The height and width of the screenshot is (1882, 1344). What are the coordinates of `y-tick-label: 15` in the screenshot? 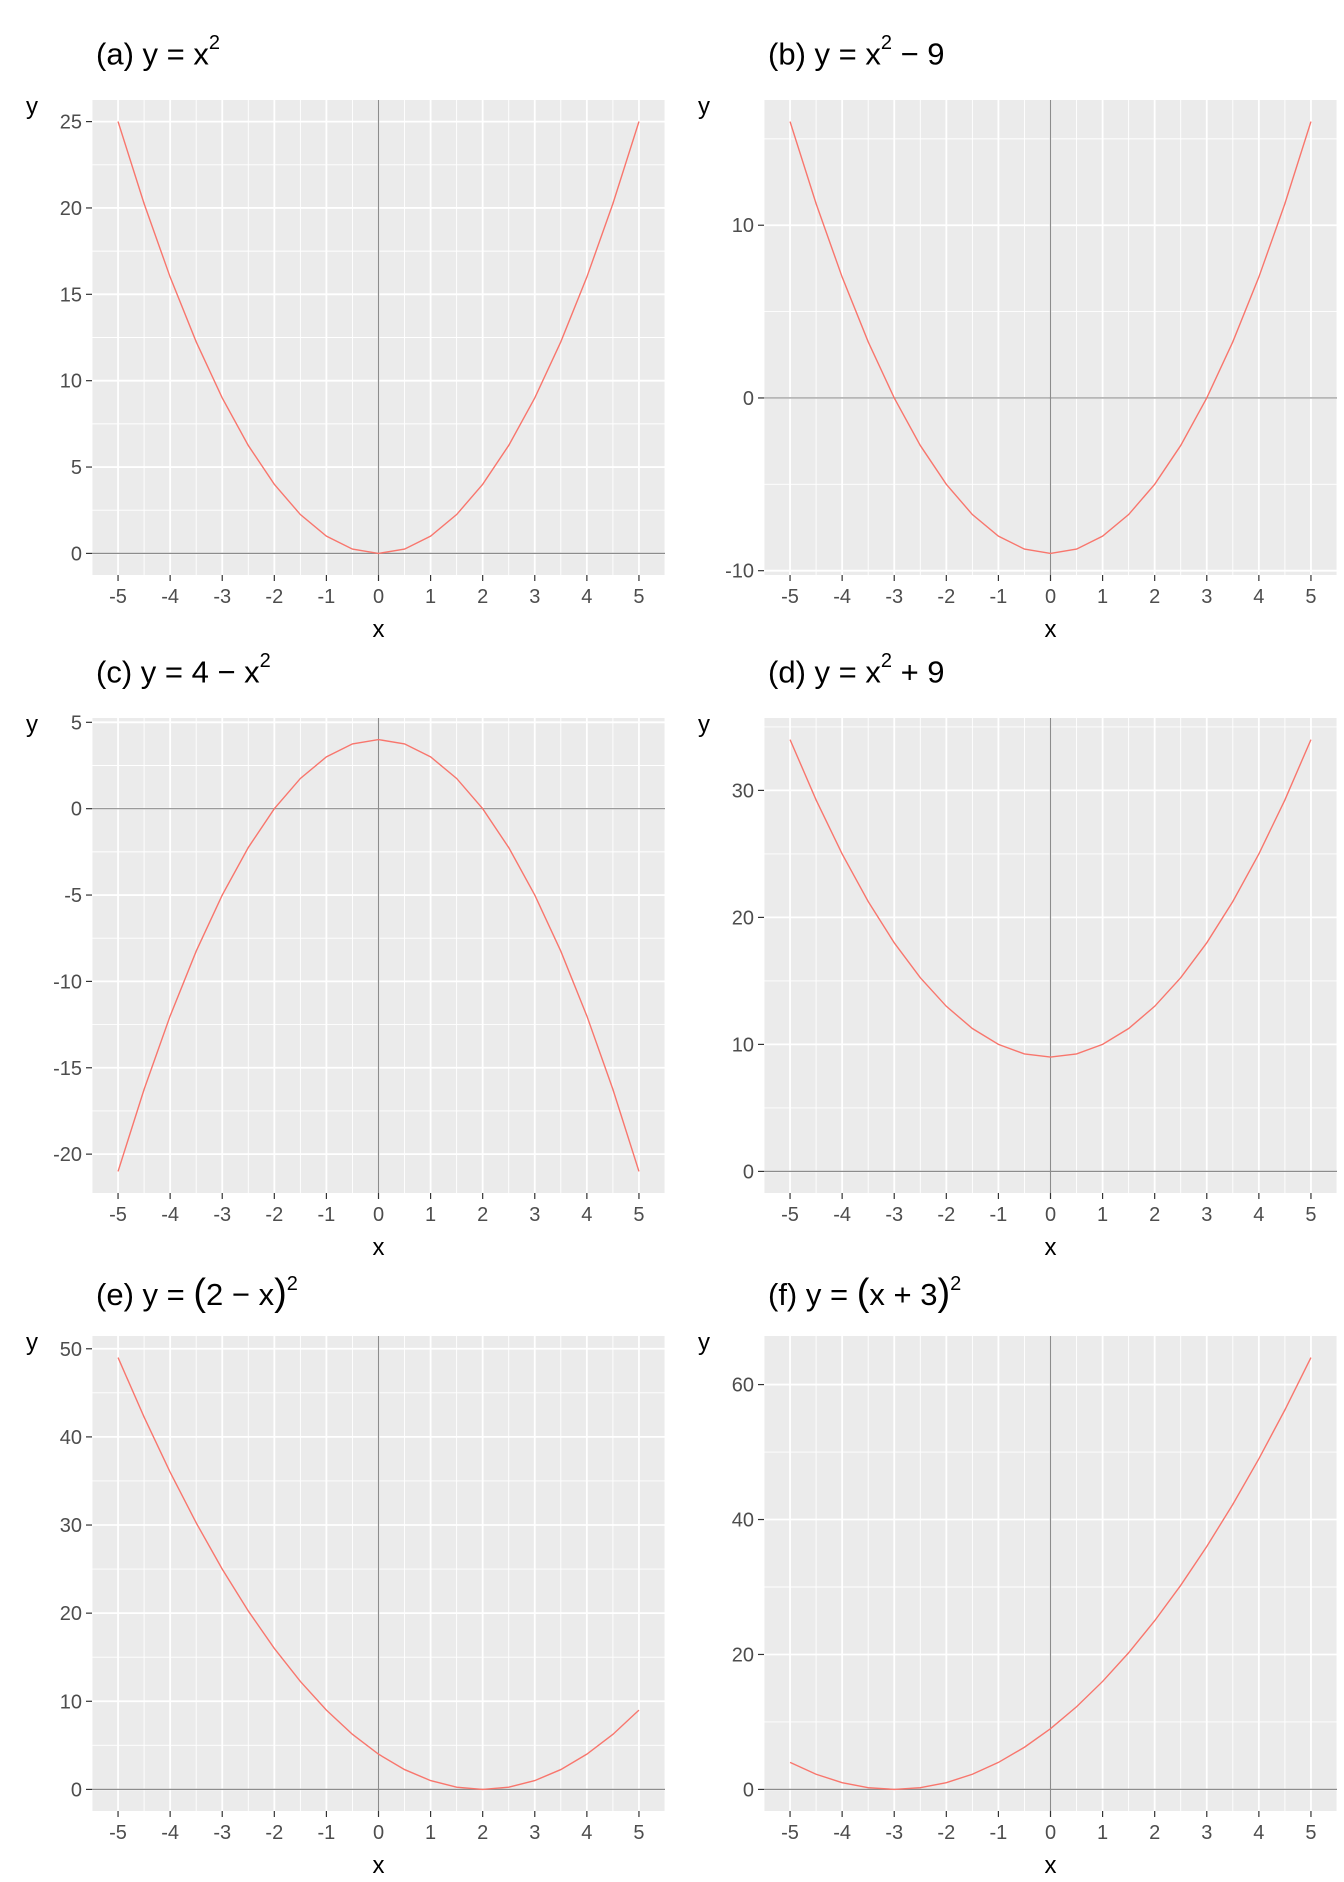 It's located at (71, 295).